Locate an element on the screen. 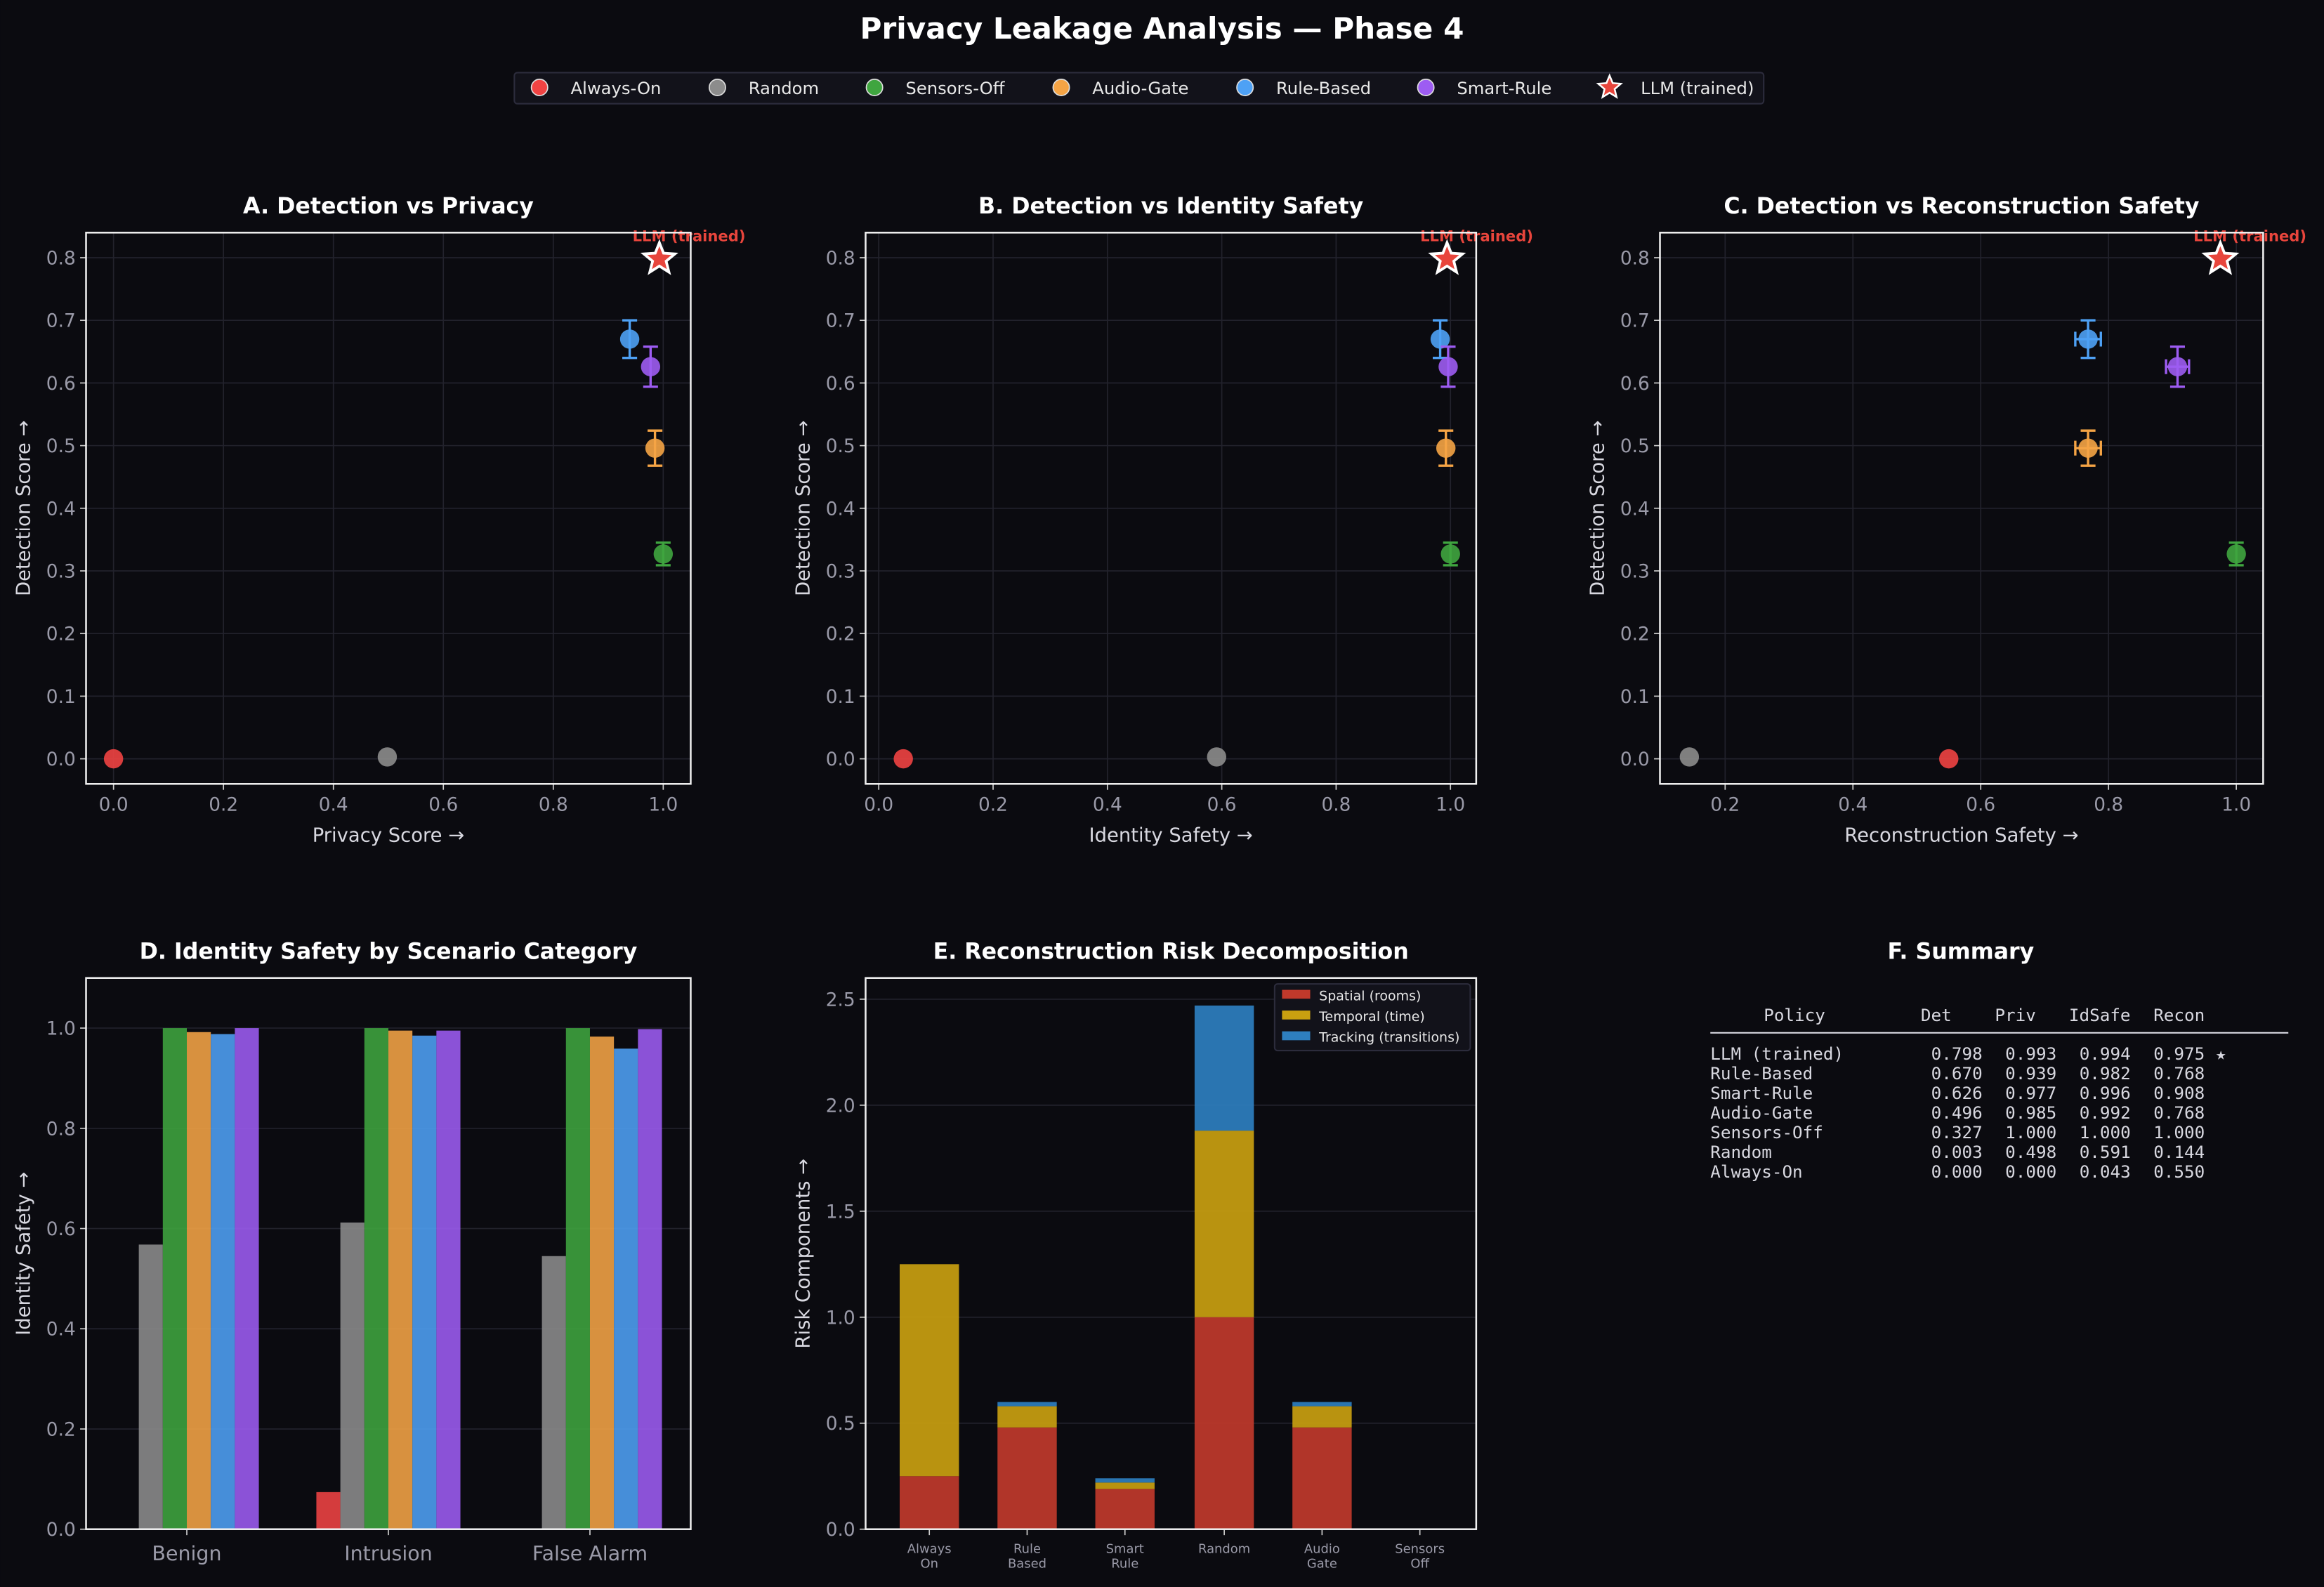 This screenshot has height=1587, width=2324. policy-name: Random is located at coordinates (1741, 1152).